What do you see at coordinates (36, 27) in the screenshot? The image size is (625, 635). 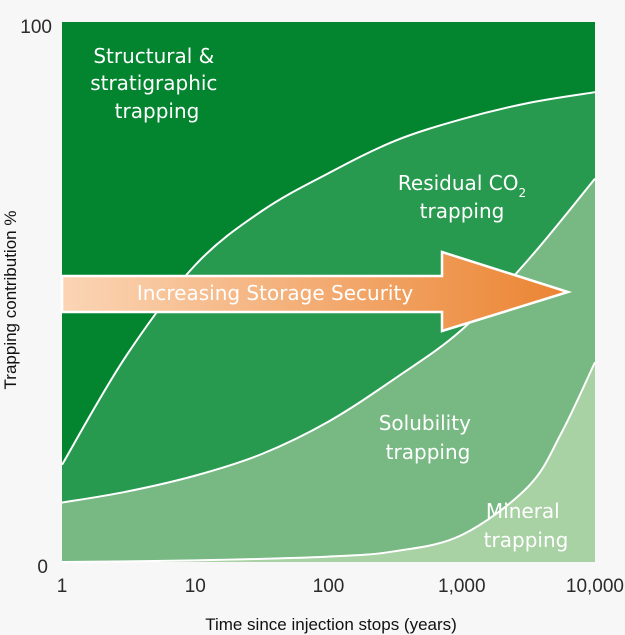 I see `y-tick-label: 100` at bounding box center [36, 27].